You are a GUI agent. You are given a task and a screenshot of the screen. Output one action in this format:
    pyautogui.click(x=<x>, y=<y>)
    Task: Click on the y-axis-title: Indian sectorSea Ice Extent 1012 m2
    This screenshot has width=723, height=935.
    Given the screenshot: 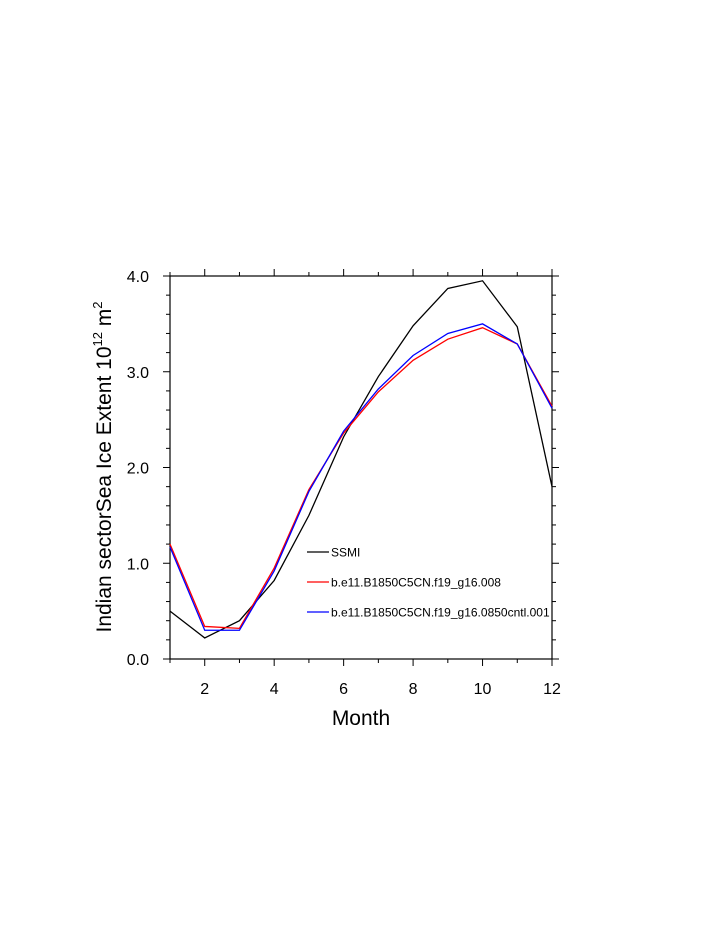 What is the action you would take?
    pyautogui.click(x=103, y=466)
    